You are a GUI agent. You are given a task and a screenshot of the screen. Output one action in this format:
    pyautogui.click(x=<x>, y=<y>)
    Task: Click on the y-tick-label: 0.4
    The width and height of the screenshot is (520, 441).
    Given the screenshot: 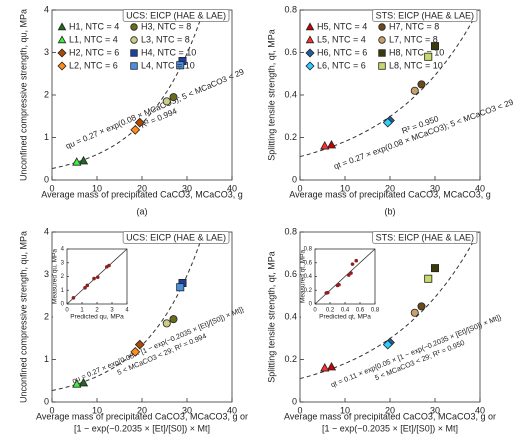 What is the action you would take?
    pyautogui.click(x=308, y=277)
    